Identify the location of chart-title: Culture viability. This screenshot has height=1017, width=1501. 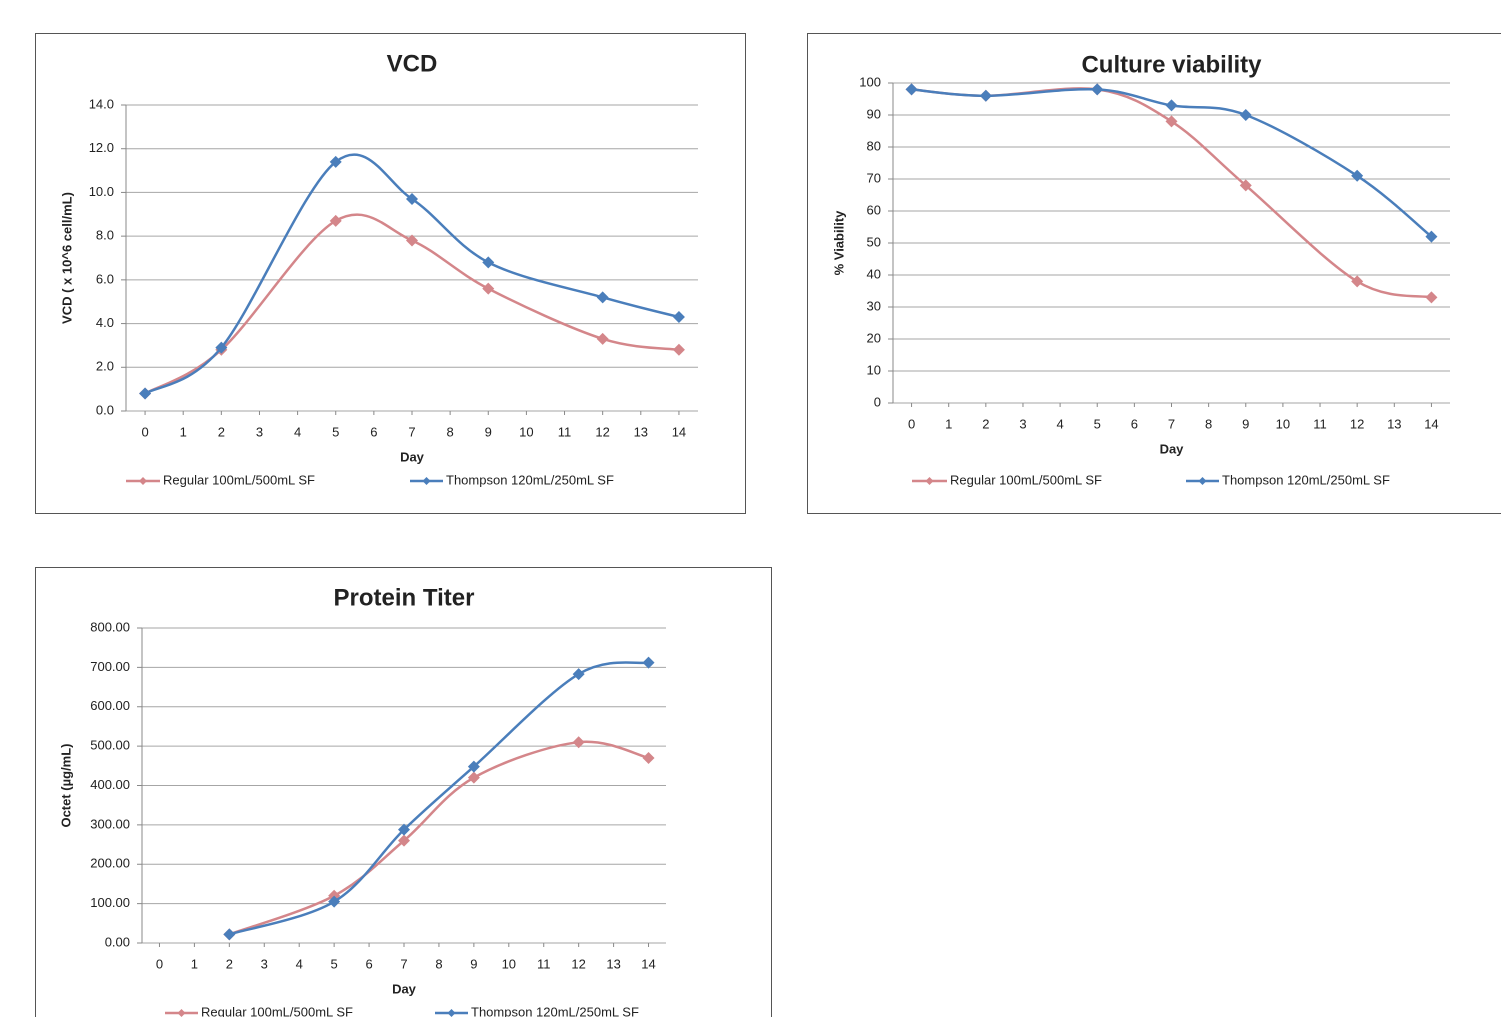
(1171, 64).